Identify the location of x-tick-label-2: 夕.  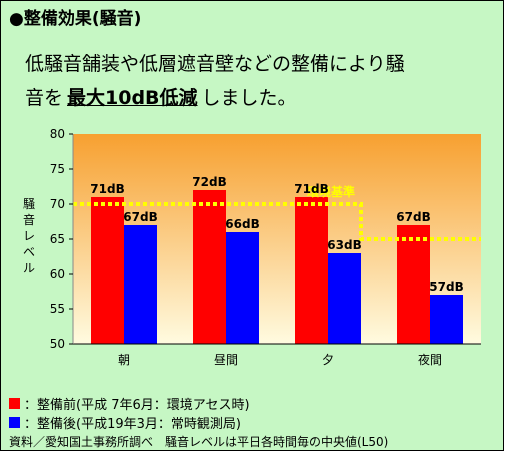
(328, 360).